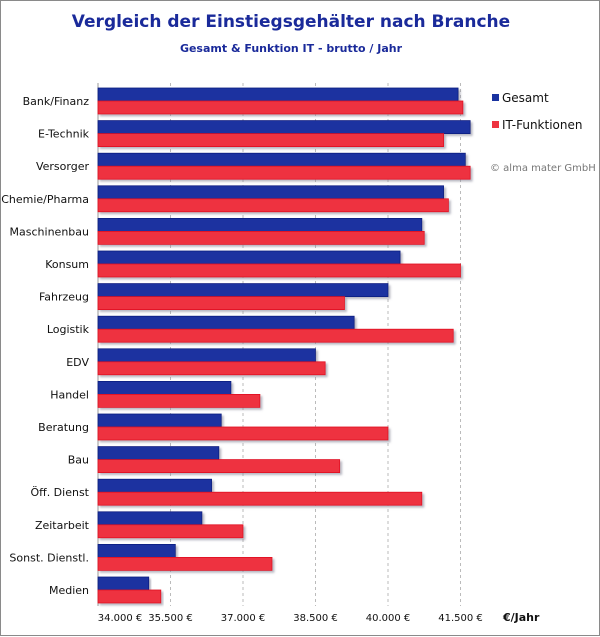 The image size is (600, 637). What do you see at coordinates (67, 264) in the screenshot?
I see `category-label: Konsum` at bounding box center [67, 264].